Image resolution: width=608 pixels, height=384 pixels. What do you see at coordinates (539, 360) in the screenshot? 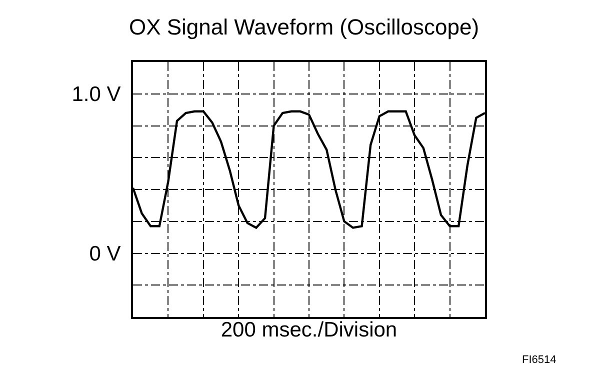
I see `text: FI6514` at bounding box center [539, 360].